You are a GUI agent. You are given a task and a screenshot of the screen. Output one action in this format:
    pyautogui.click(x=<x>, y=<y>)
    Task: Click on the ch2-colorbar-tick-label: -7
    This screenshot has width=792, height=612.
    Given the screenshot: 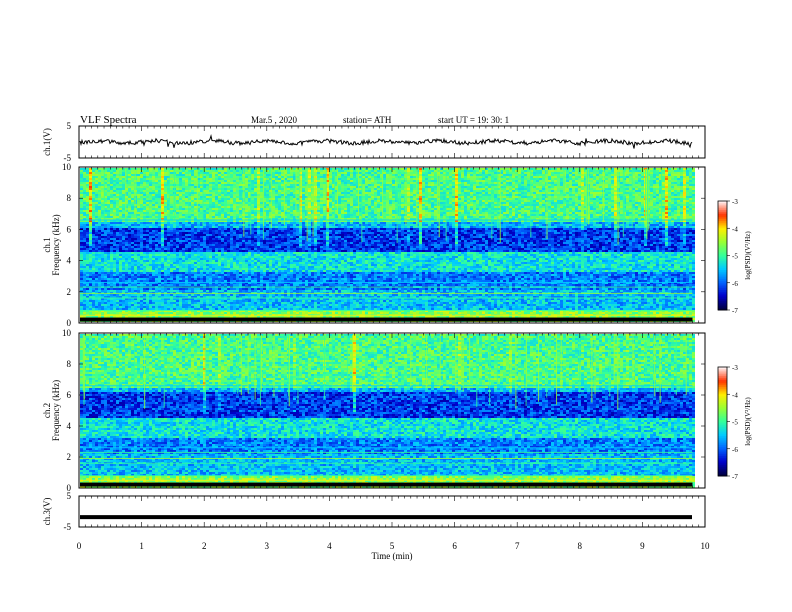 What is the action you would take?
    pyautogui.click(x=735, y=477)
    